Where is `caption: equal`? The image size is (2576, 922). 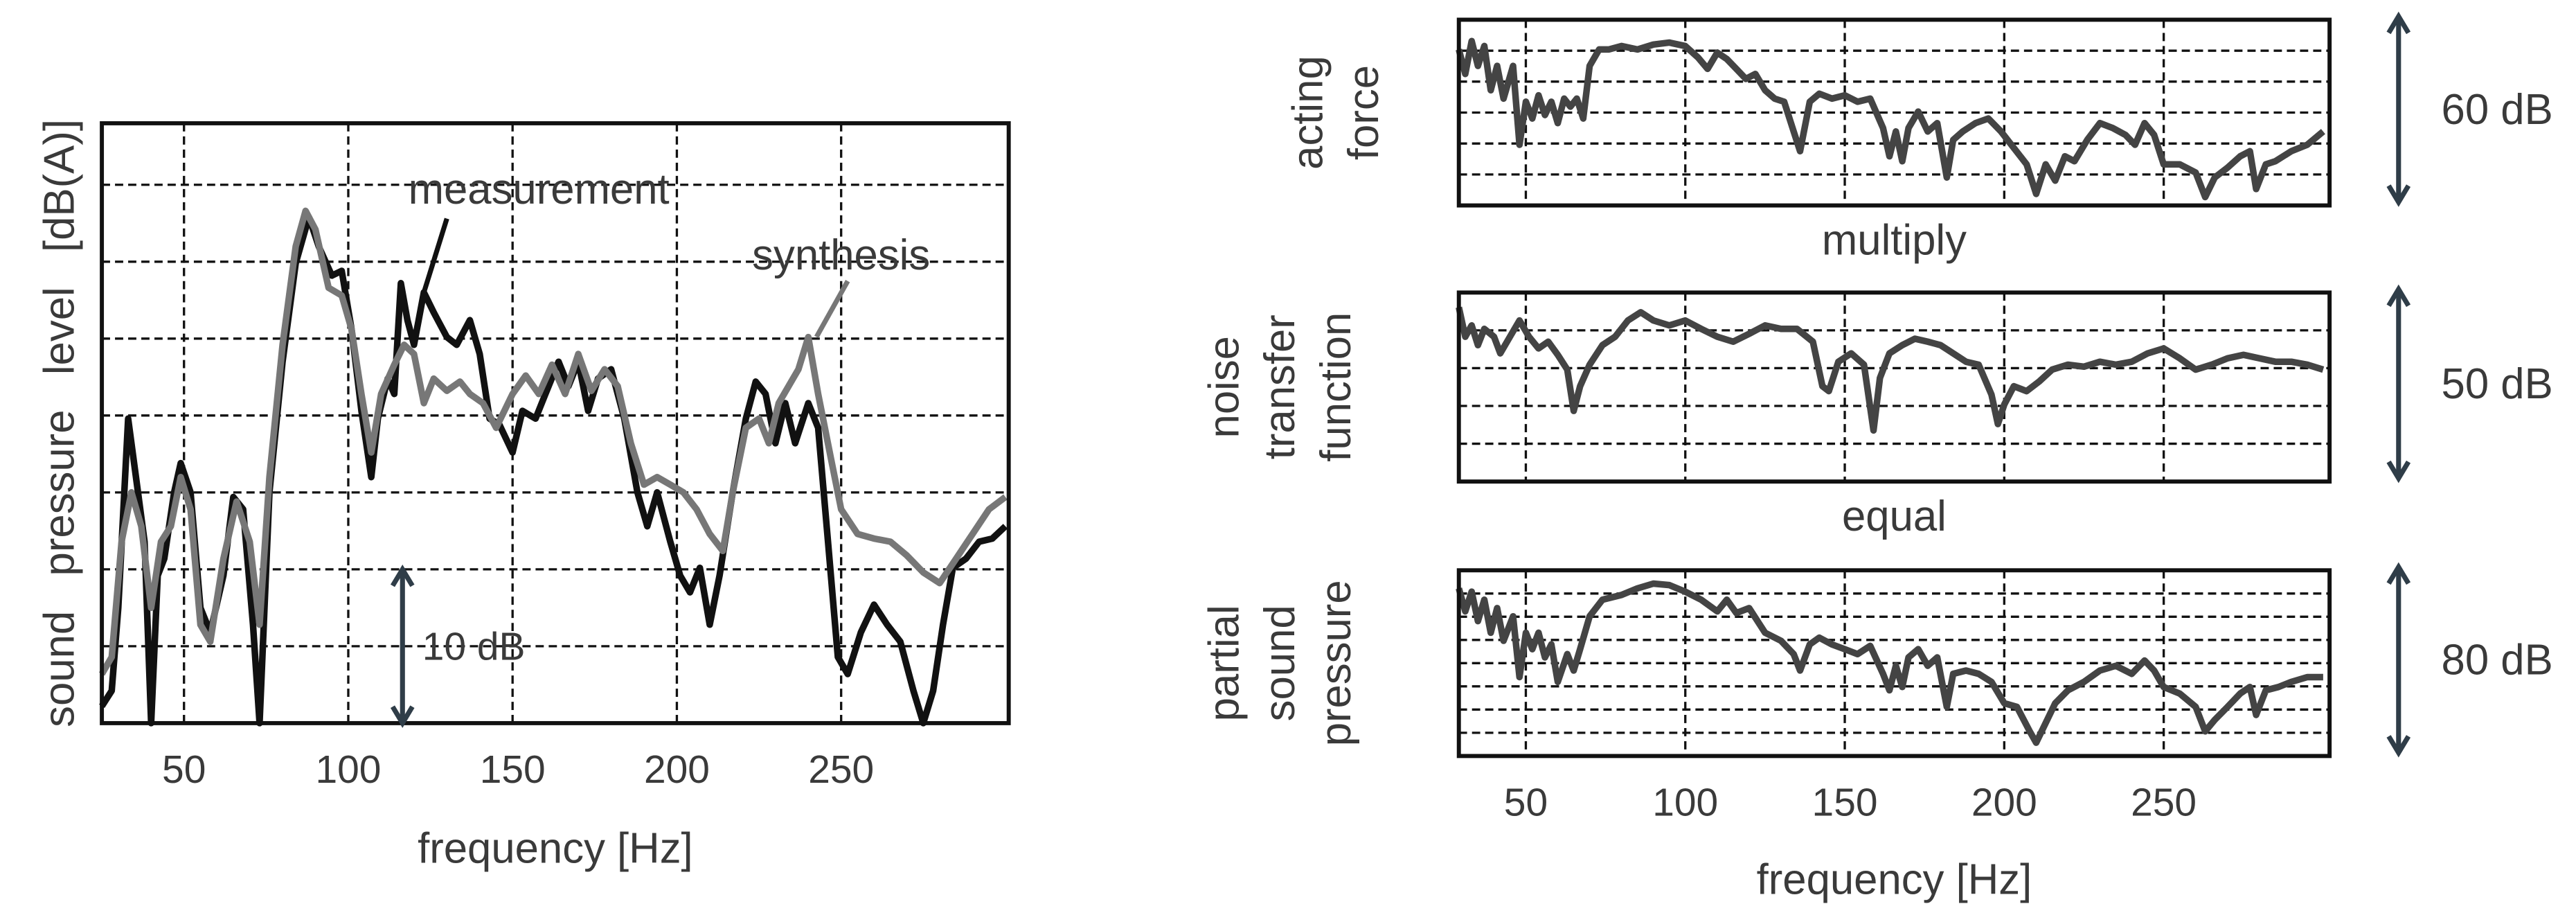
caption: equal is located at coordinates (1895, 516).